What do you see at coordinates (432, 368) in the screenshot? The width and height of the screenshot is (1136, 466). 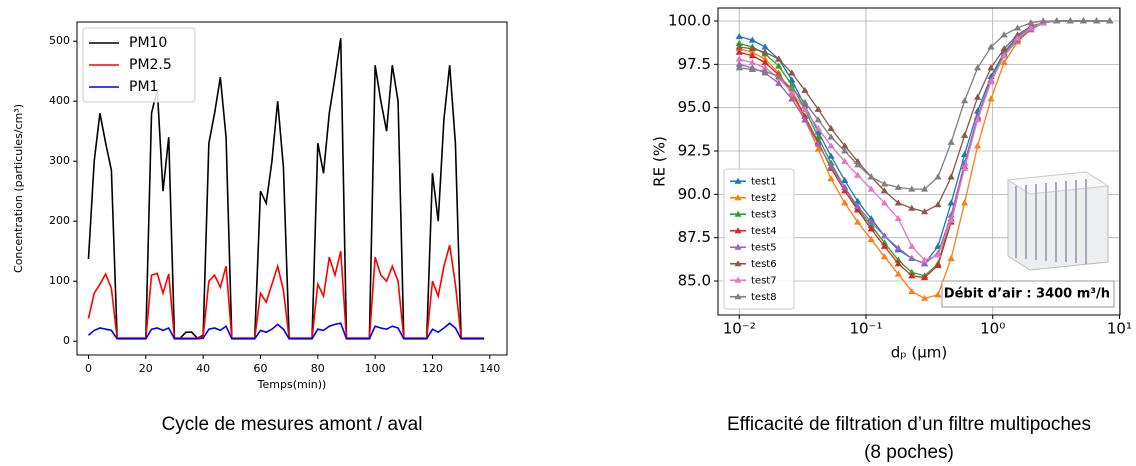 I see `x-tick-label: 120` at bounding box center [432, 368].